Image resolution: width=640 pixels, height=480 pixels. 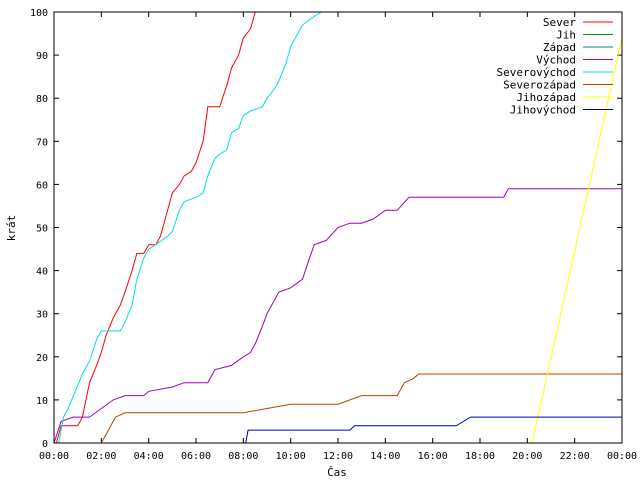 What do you see at coordinates (42, 99) in the screenshot?
I see `y-tick-label: 80` at bounding box center [42, 99].